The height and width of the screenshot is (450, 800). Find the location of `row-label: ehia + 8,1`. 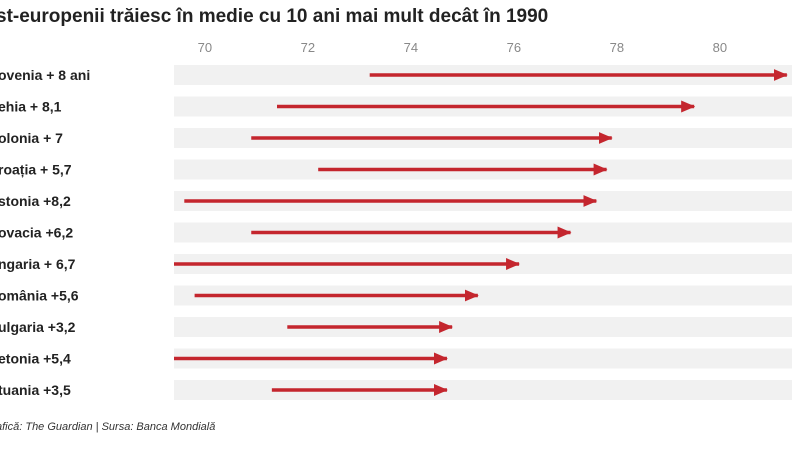

row-label: ehia + 8,1 is located at coordinates (31, 107).